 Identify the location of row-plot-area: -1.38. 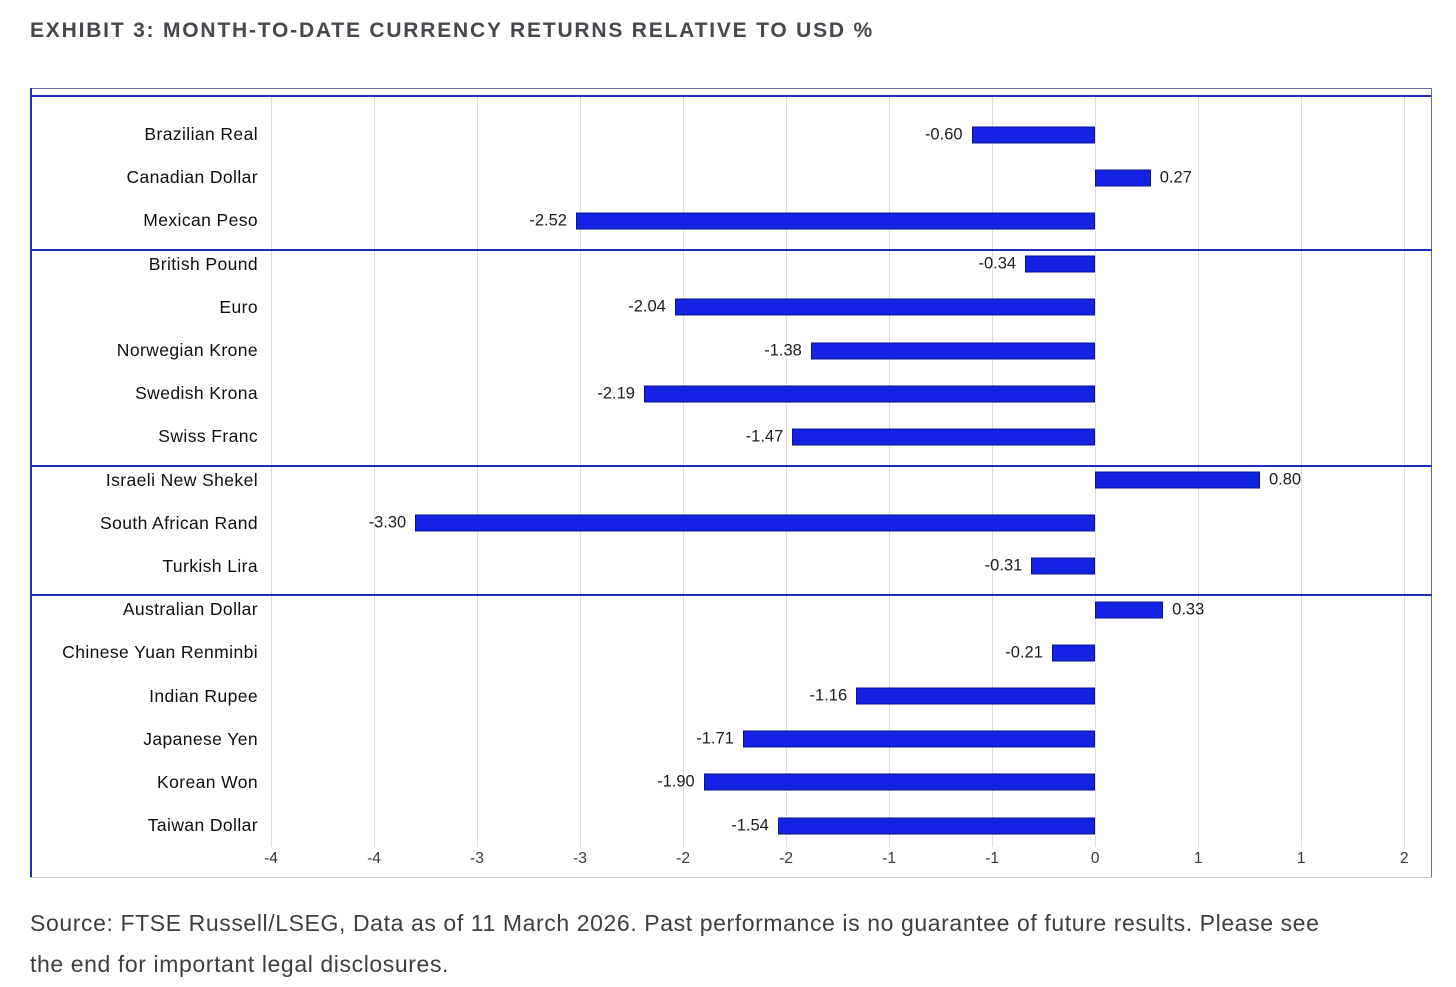
(851, 350).